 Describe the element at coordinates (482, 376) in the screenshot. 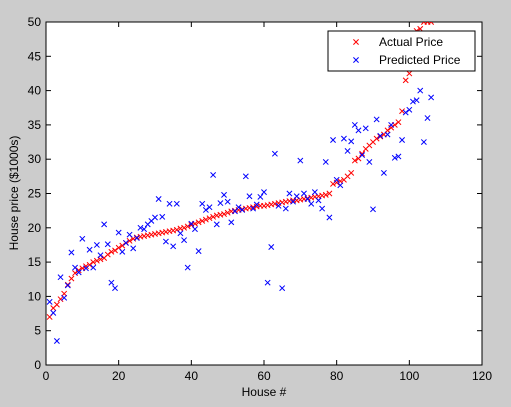

I see `x-tick-label: 120` at that location.